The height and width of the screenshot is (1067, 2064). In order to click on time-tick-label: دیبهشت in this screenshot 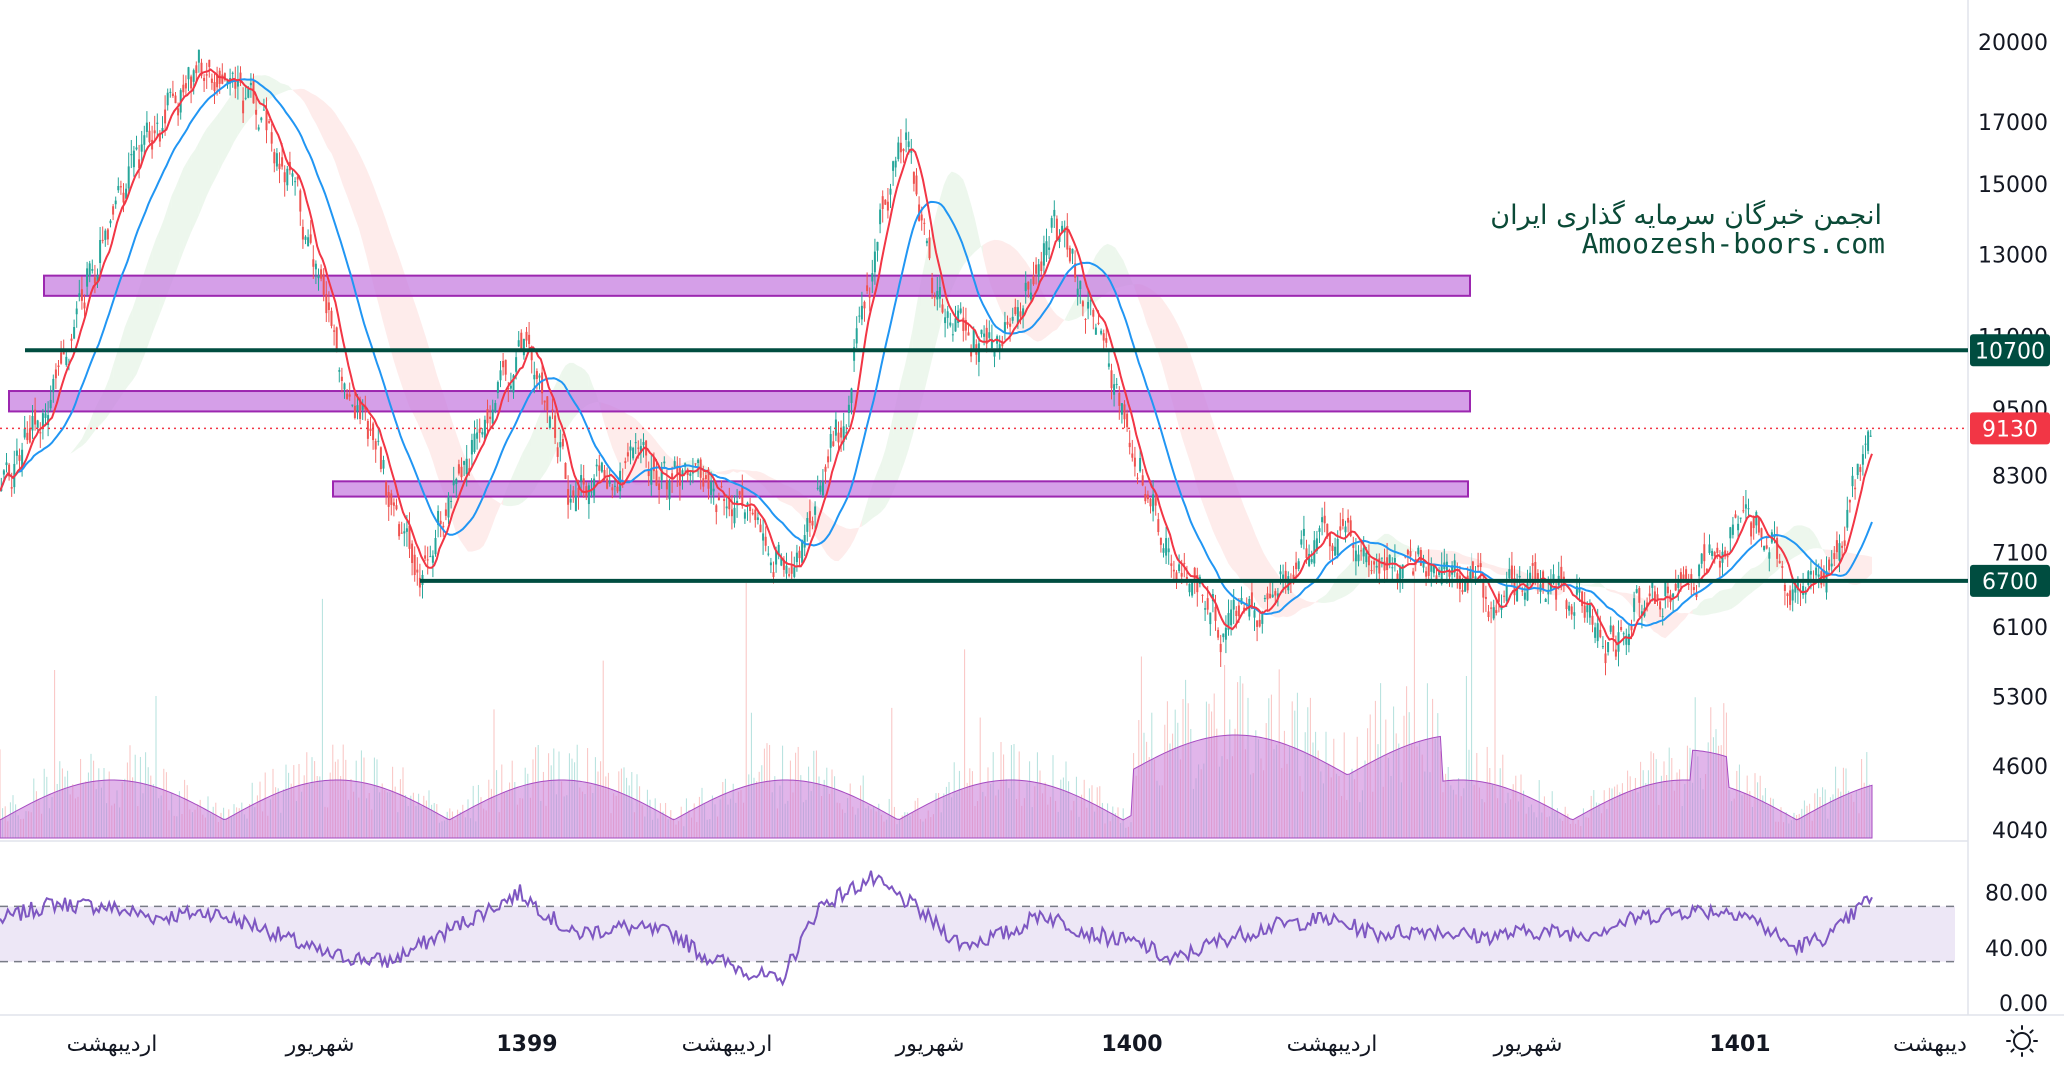, I will do `click(1930, 1044)`.